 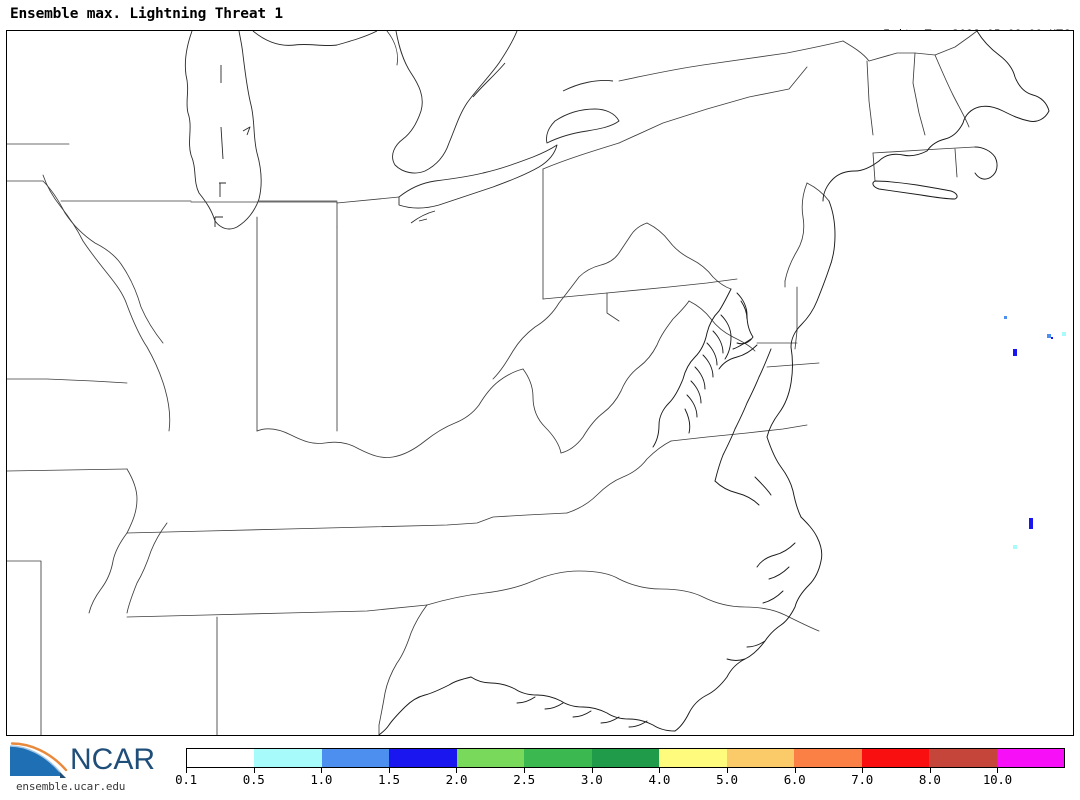 I want to click on border-ar-tn-mississippi, so click(x=108, y=573).